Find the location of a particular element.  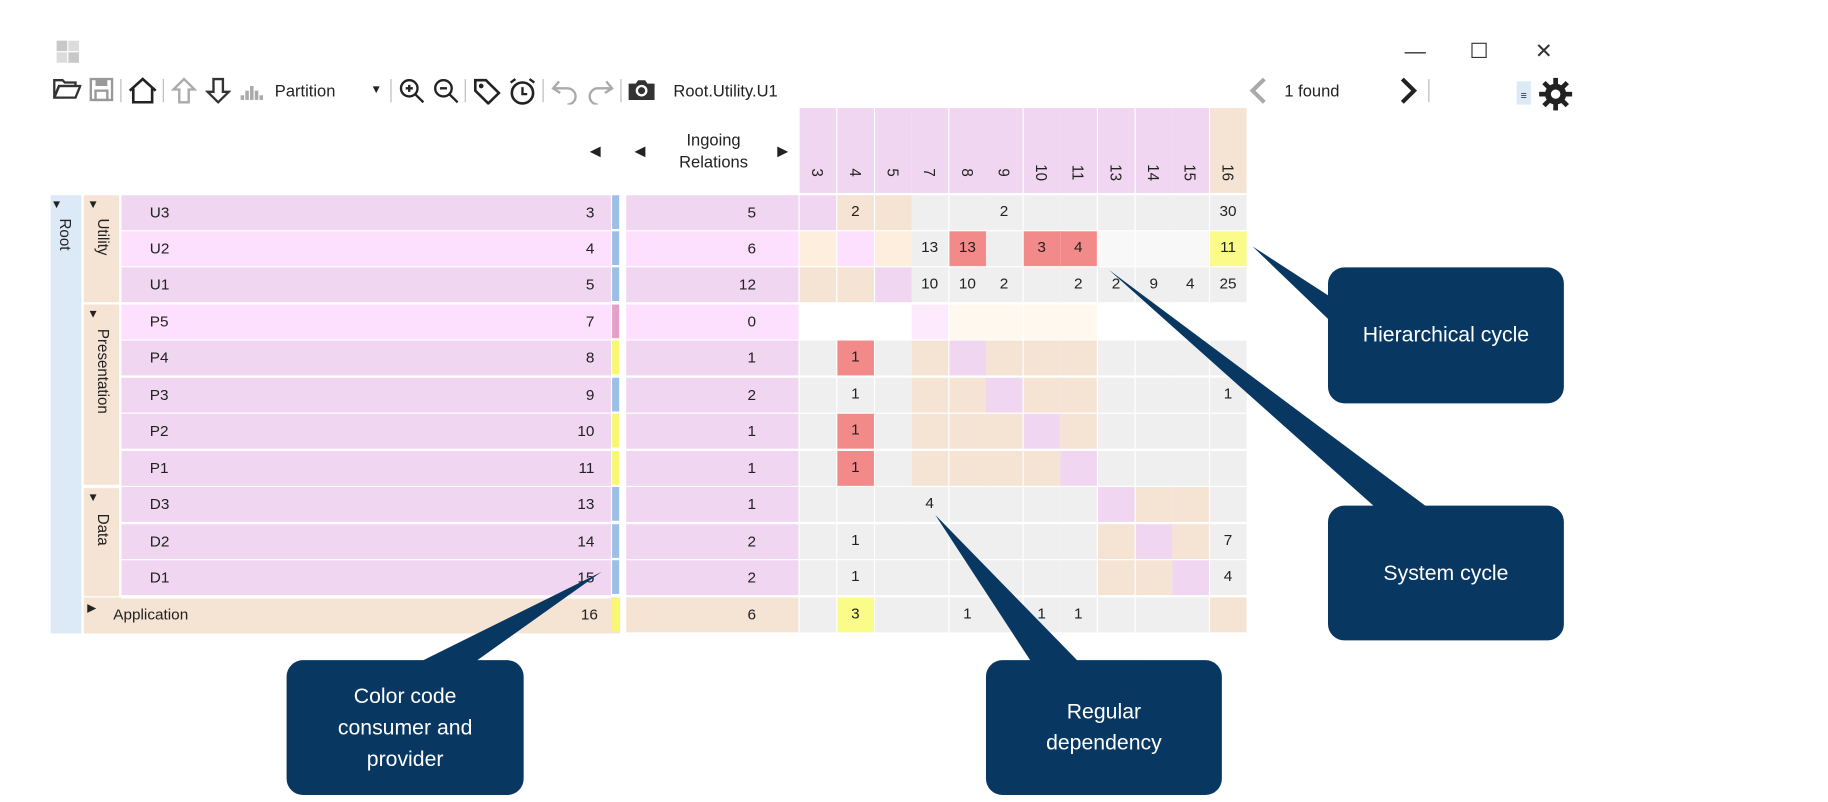

column-header: 15 is located at coordinates (1191, 150).